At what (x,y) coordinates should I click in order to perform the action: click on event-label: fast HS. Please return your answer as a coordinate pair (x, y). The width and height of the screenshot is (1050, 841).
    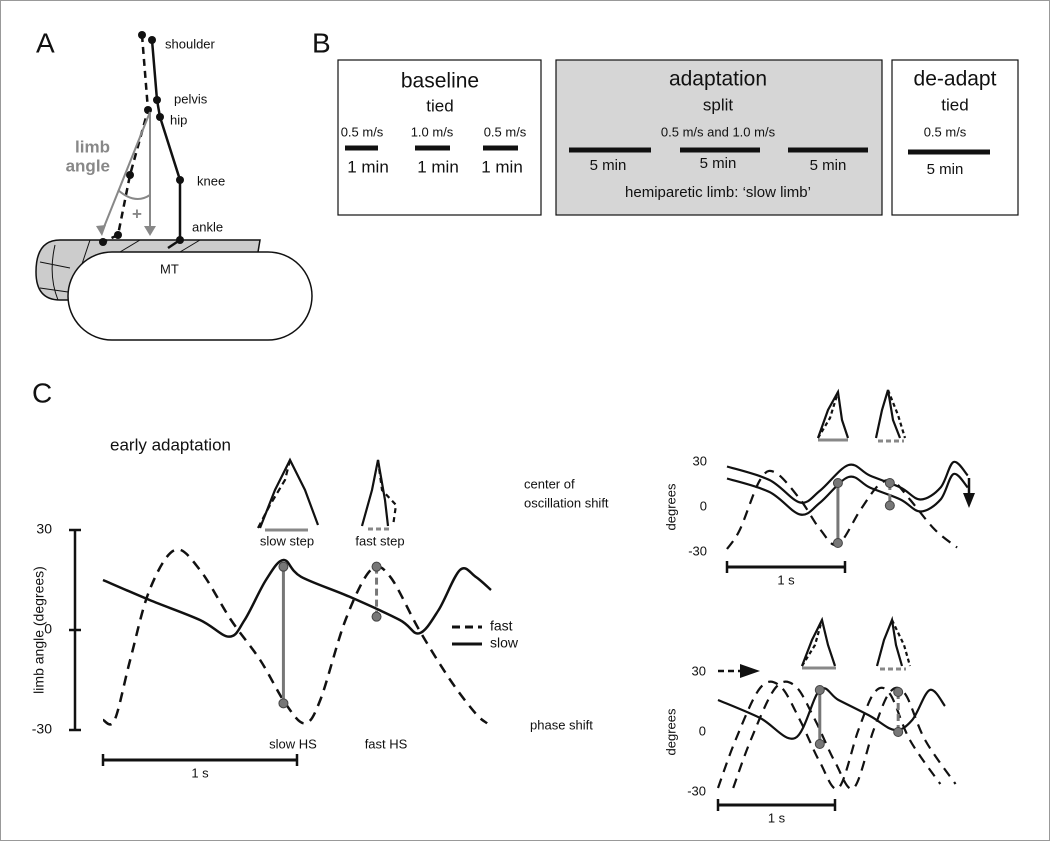
    Looking at the image, I should click on (386, 743).